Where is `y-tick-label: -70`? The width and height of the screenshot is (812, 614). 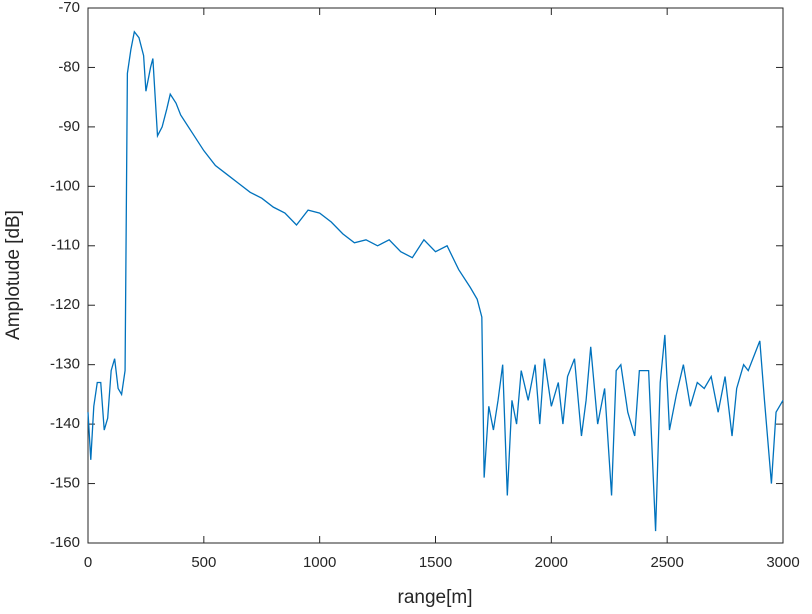
y-tick-label: -70 is located at coordinates (69, 8).